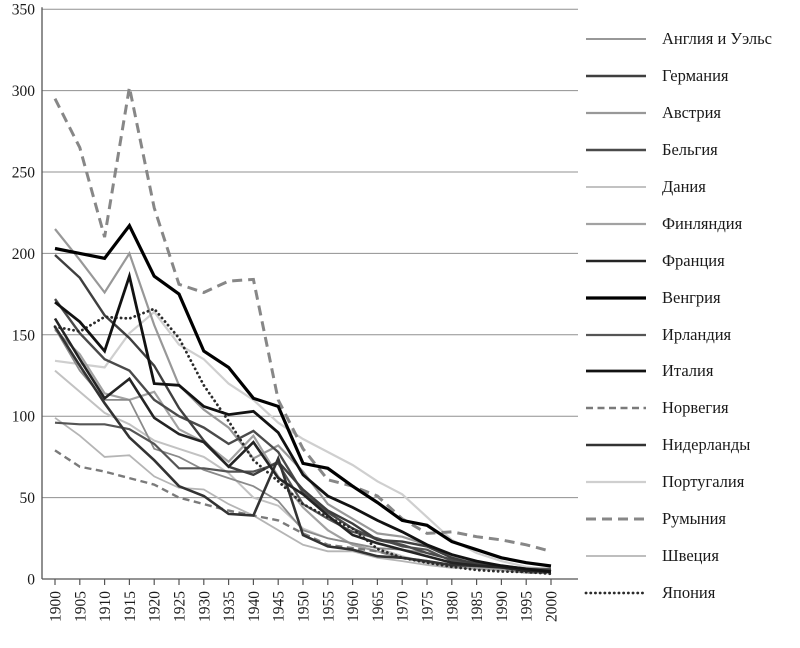  What do you see at coordinates (695, 76) in the screenshot?
I see `legend-label: Германия` at bounding box center [695, 76].